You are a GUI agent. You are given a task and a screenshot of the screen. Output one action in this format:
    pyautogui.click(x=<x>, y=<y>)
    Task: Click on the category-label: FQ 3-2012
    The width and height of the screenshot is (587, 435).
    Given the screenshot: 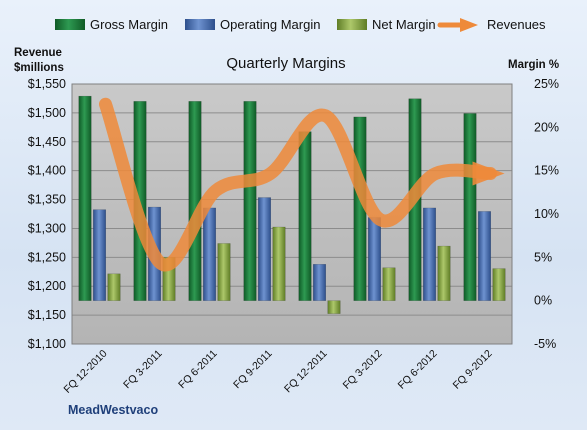 What is the action you would take?
    pyautogui.click(x=363, y=370)
    